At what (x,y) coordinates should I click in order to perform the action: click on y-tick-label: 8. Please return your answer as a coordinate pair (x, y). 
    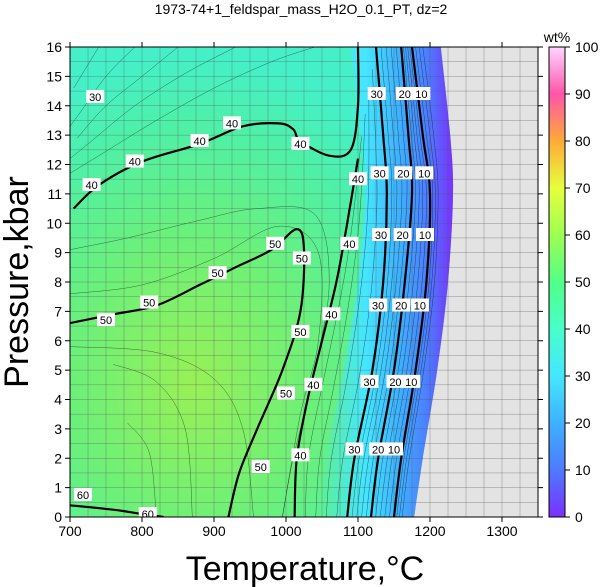
    Looking at the image, I should click on (58, 282).